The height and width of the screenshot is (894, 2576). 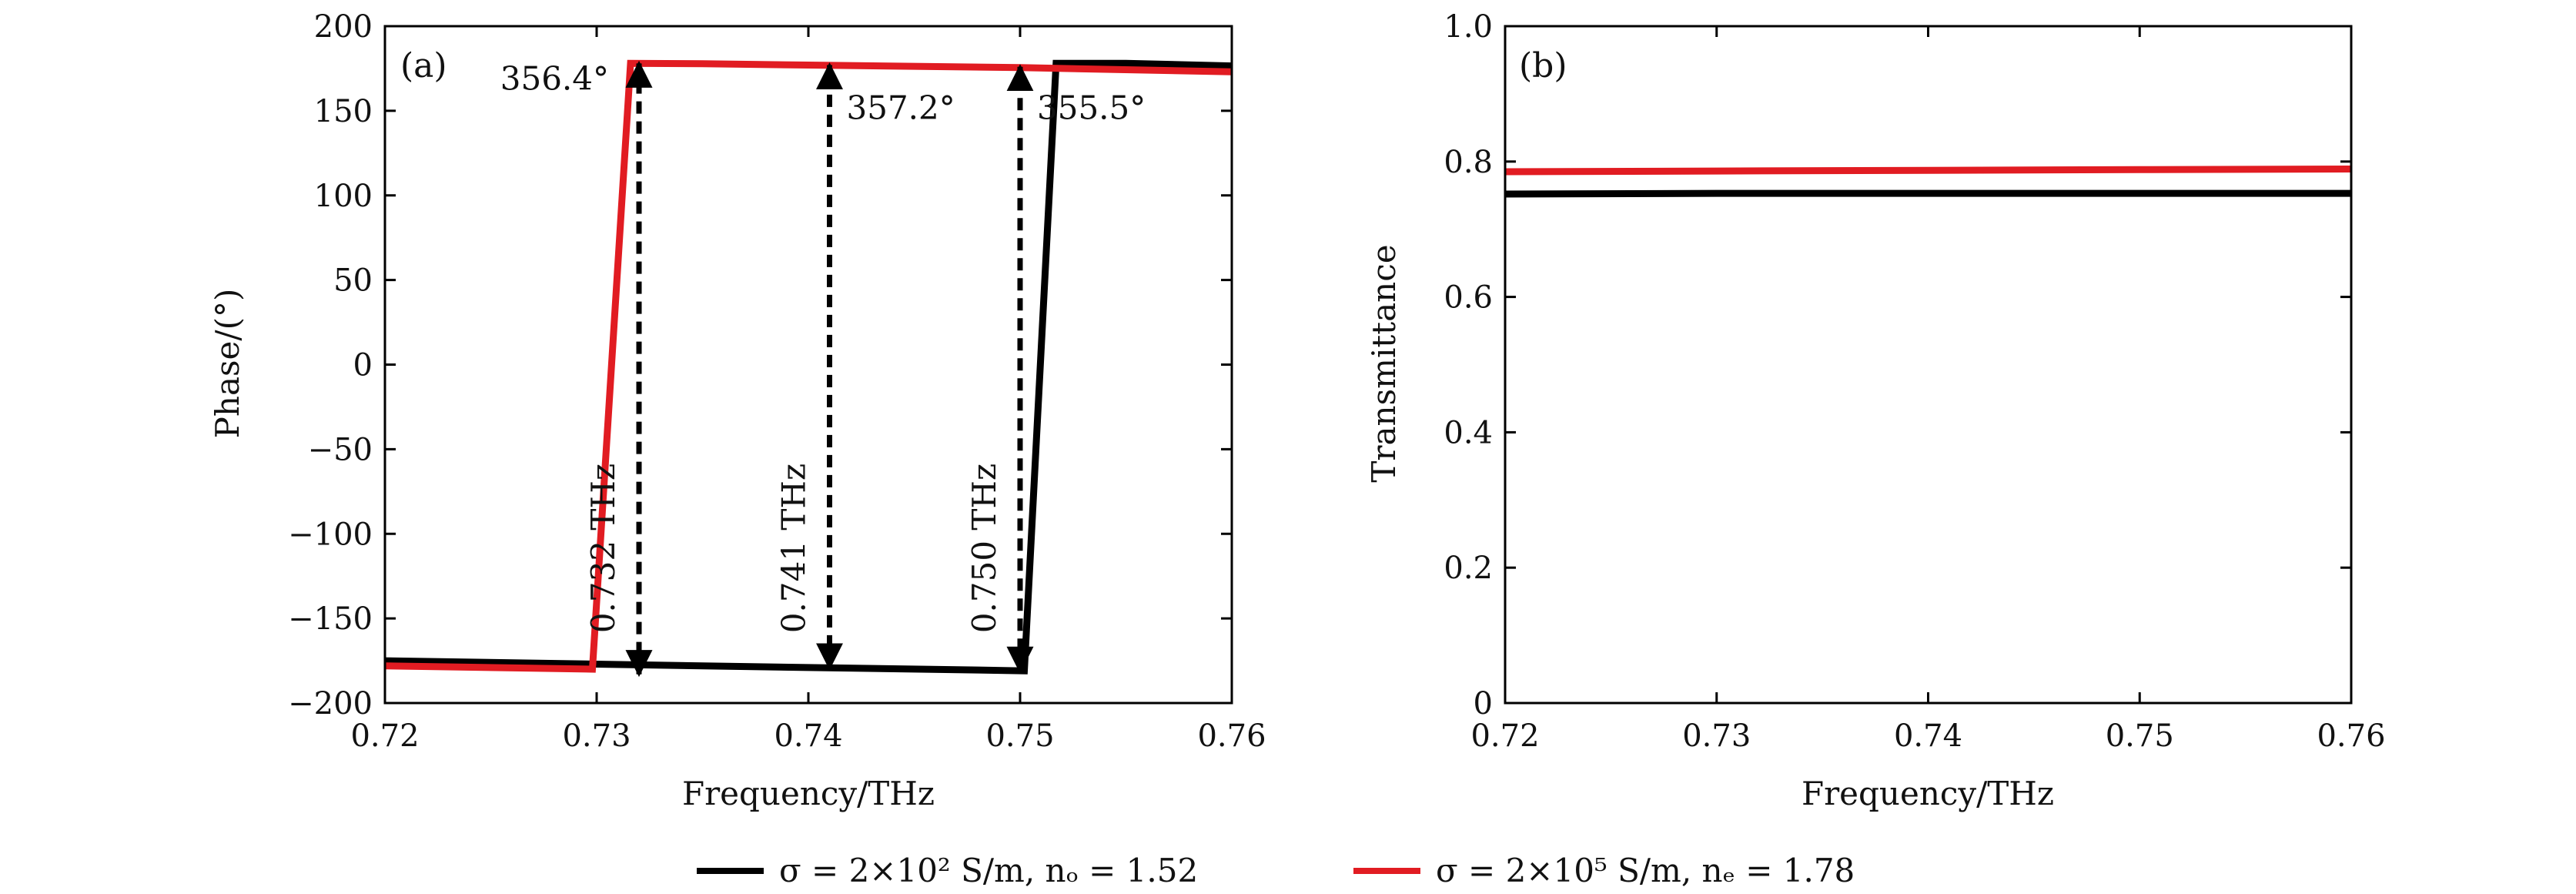 I want to click on panel-a-x-tick-label: 0.72, so click(x=385, y=736).